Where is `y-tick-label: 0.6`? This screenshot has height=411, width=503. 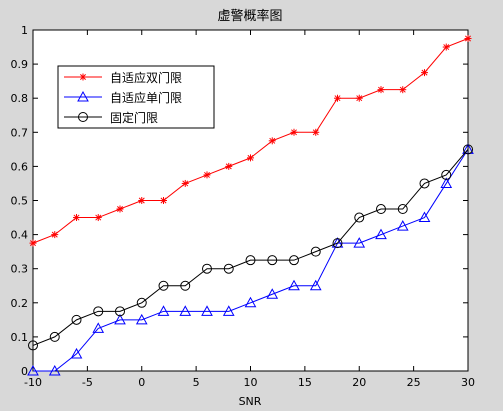
y-tick-label: 0.6 is located at coordinates (20, 166).